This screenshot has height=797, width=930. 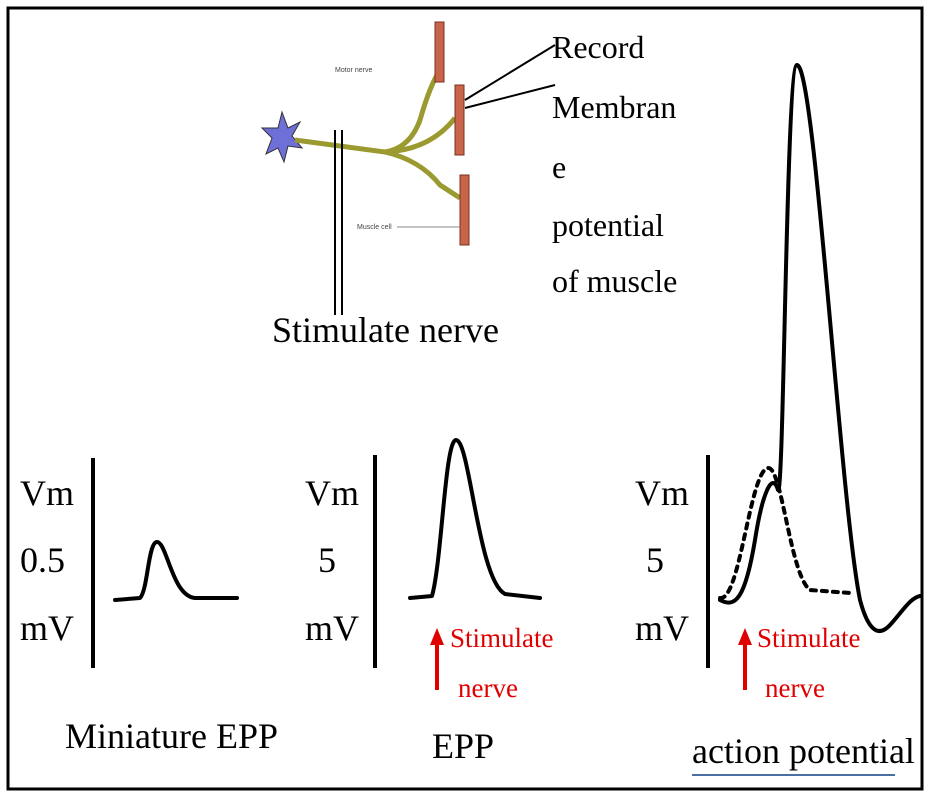 What do you see at coordinates (282, 137) in the screenshot?
I see `neuron-body` at bounding box center [282, 137].